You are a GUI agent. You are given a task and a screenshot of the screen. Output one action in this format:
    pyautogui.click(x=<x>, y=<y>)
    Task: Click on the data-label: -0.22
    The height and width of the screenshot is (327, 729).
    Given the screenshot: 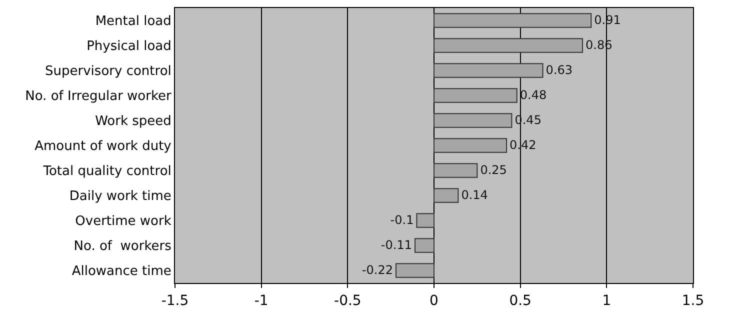 What is the action you would take?
    pyautogui.click(x=377, y=269)
    